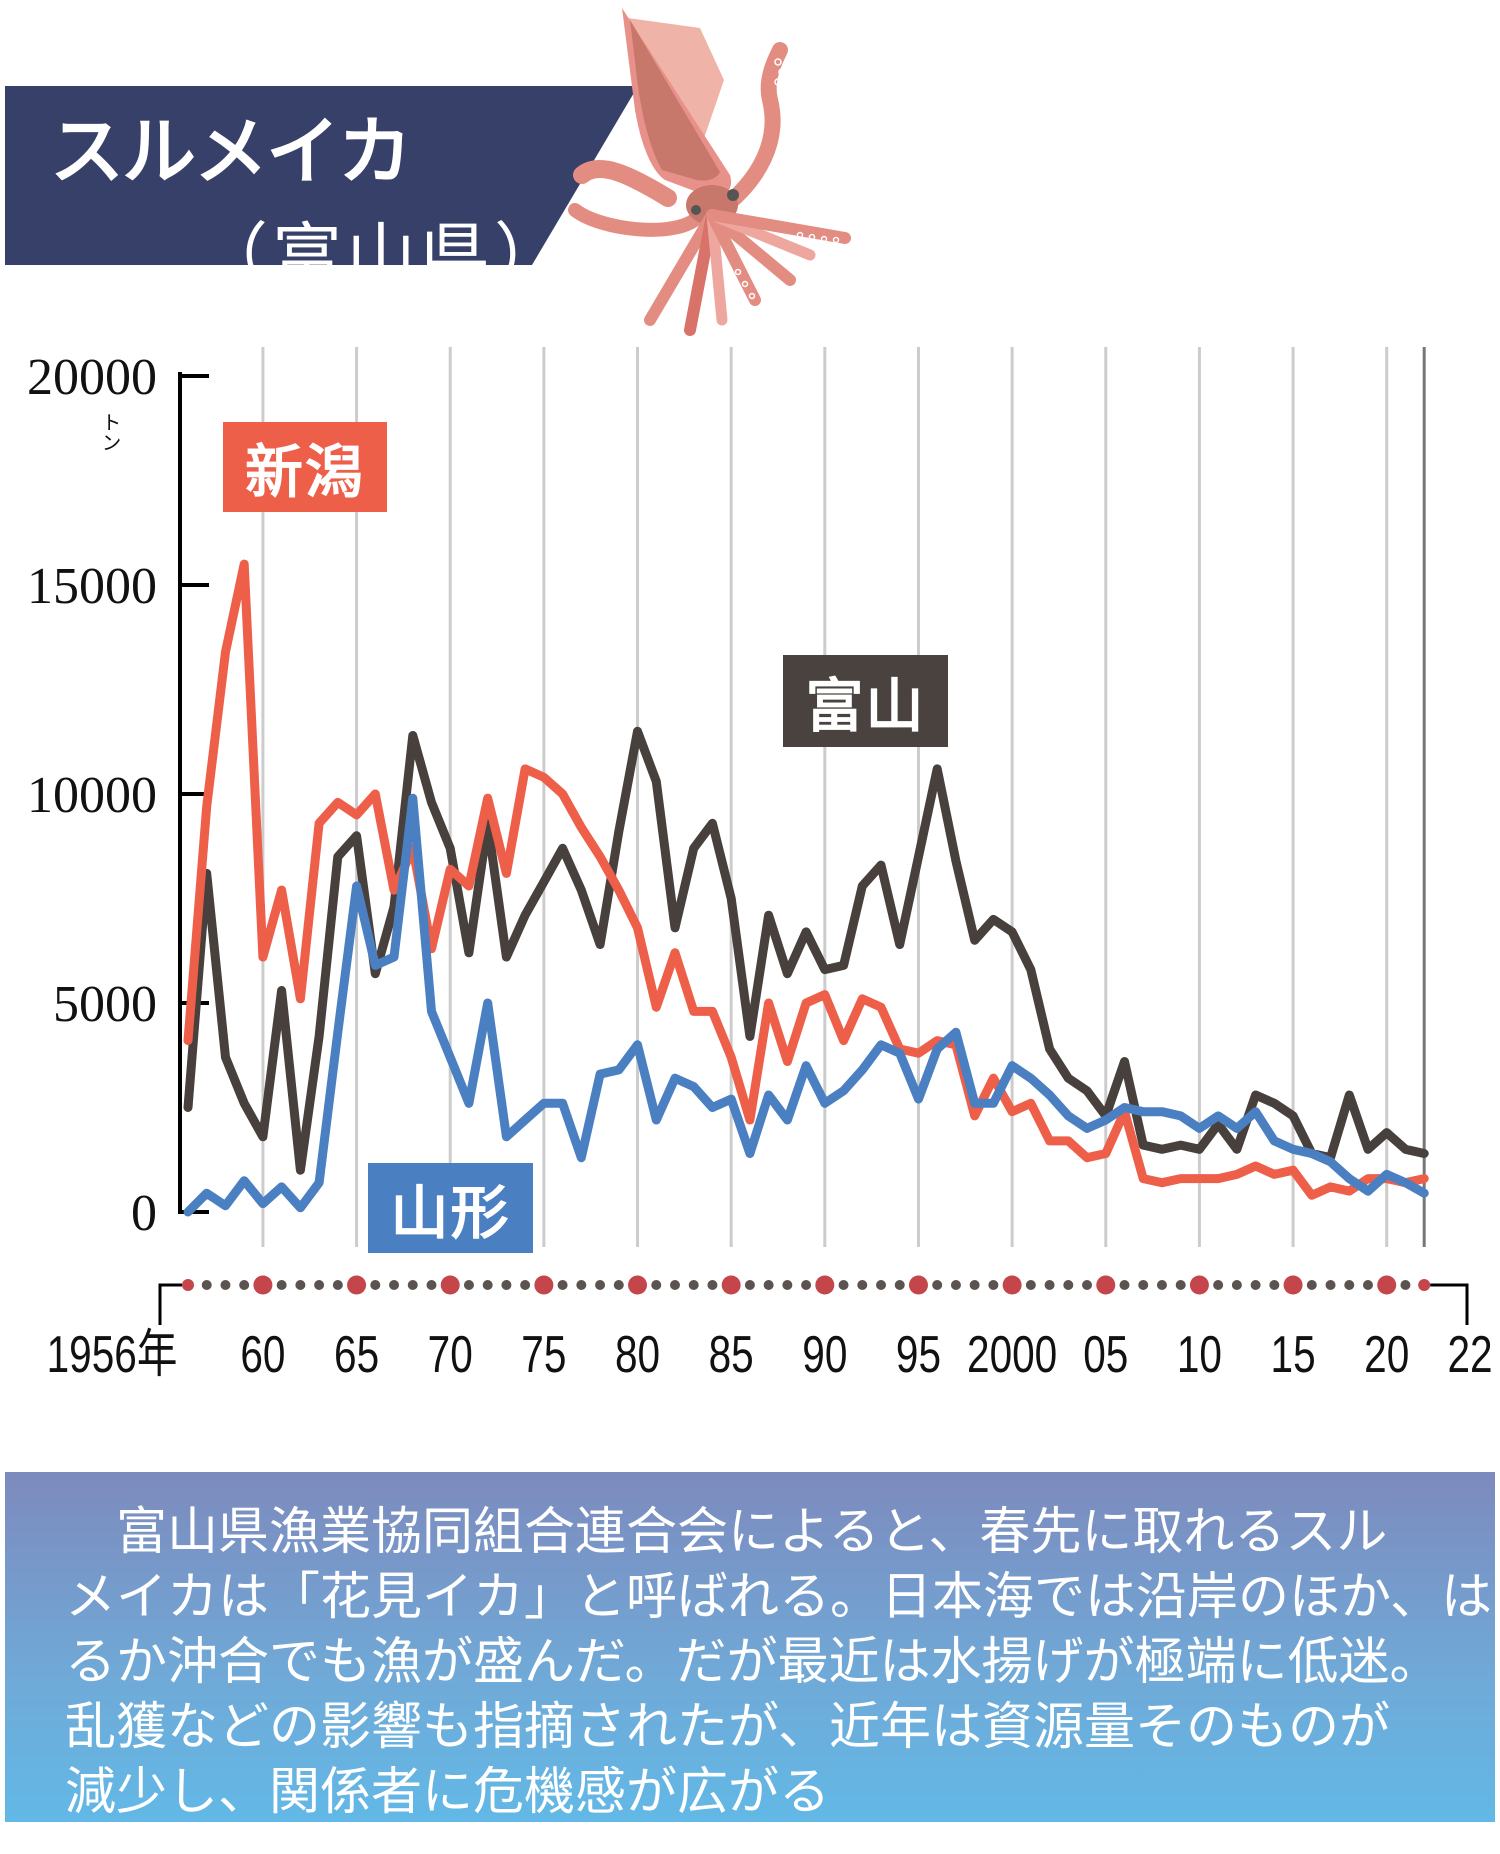 The height and width of the screenshot is (1854, 1500). What do you see at coordinates (709, 172) in the screenshot?
I see `squid-icon` at bounding box center [709, 172].